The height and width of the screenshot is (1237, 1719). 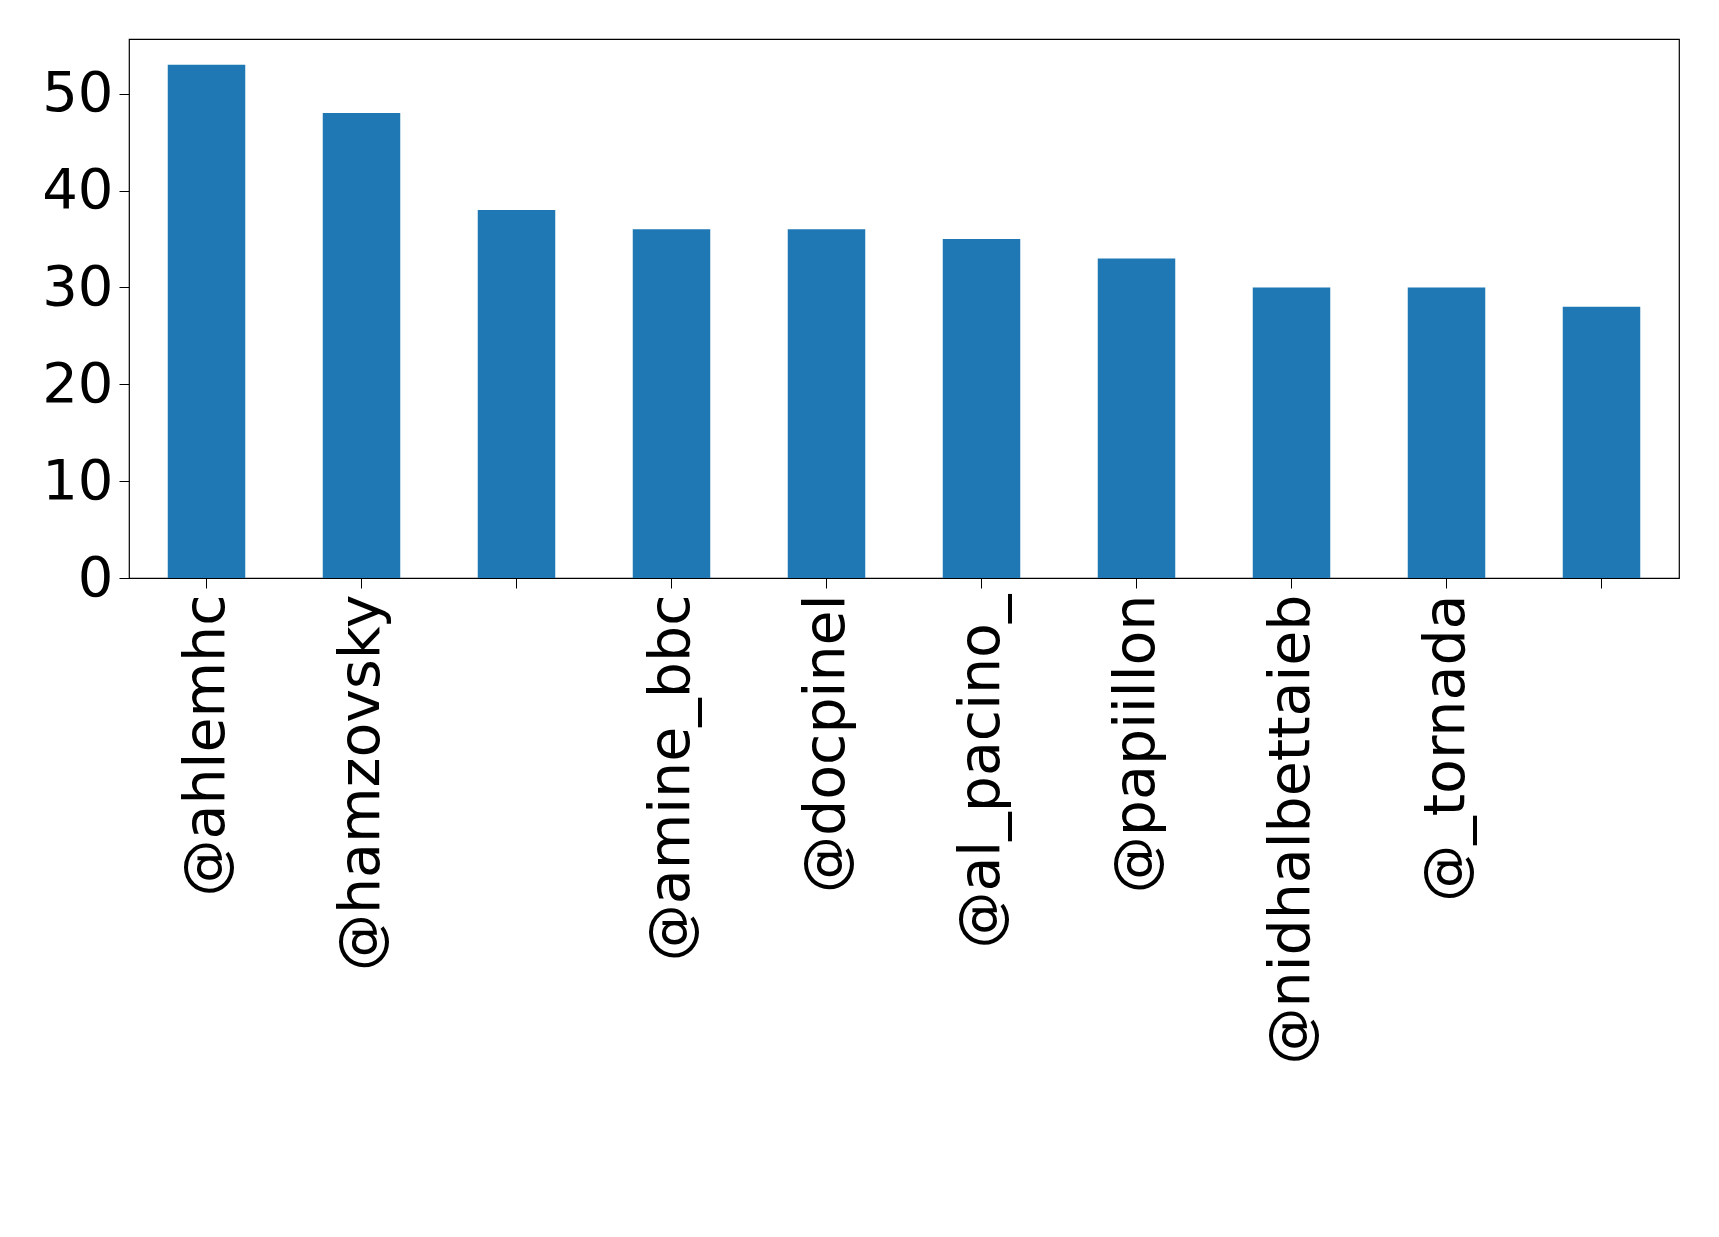 What do you see at coordinates (978, 771) in the screenshot?
I see `x-tick-label: @al_pacino_` at bounding box center [978, 771].